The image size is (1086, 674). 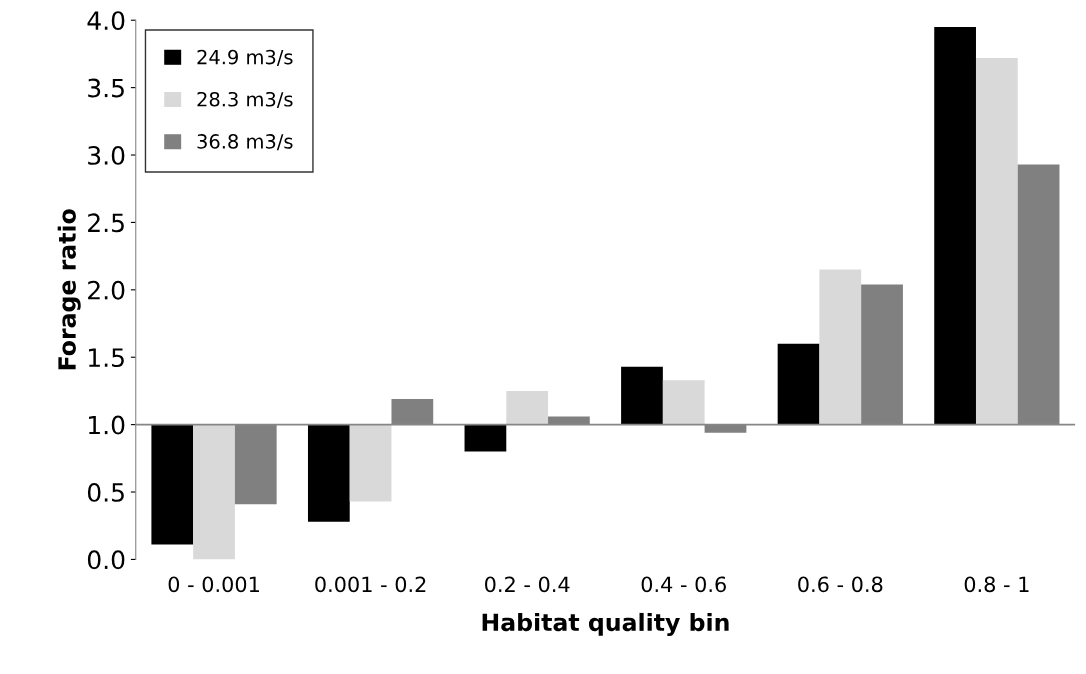 What do you see at coordinates (105, 492) in the screenshot?
I see `y-tick-label: 0.5` at bounding box center [105, 492].